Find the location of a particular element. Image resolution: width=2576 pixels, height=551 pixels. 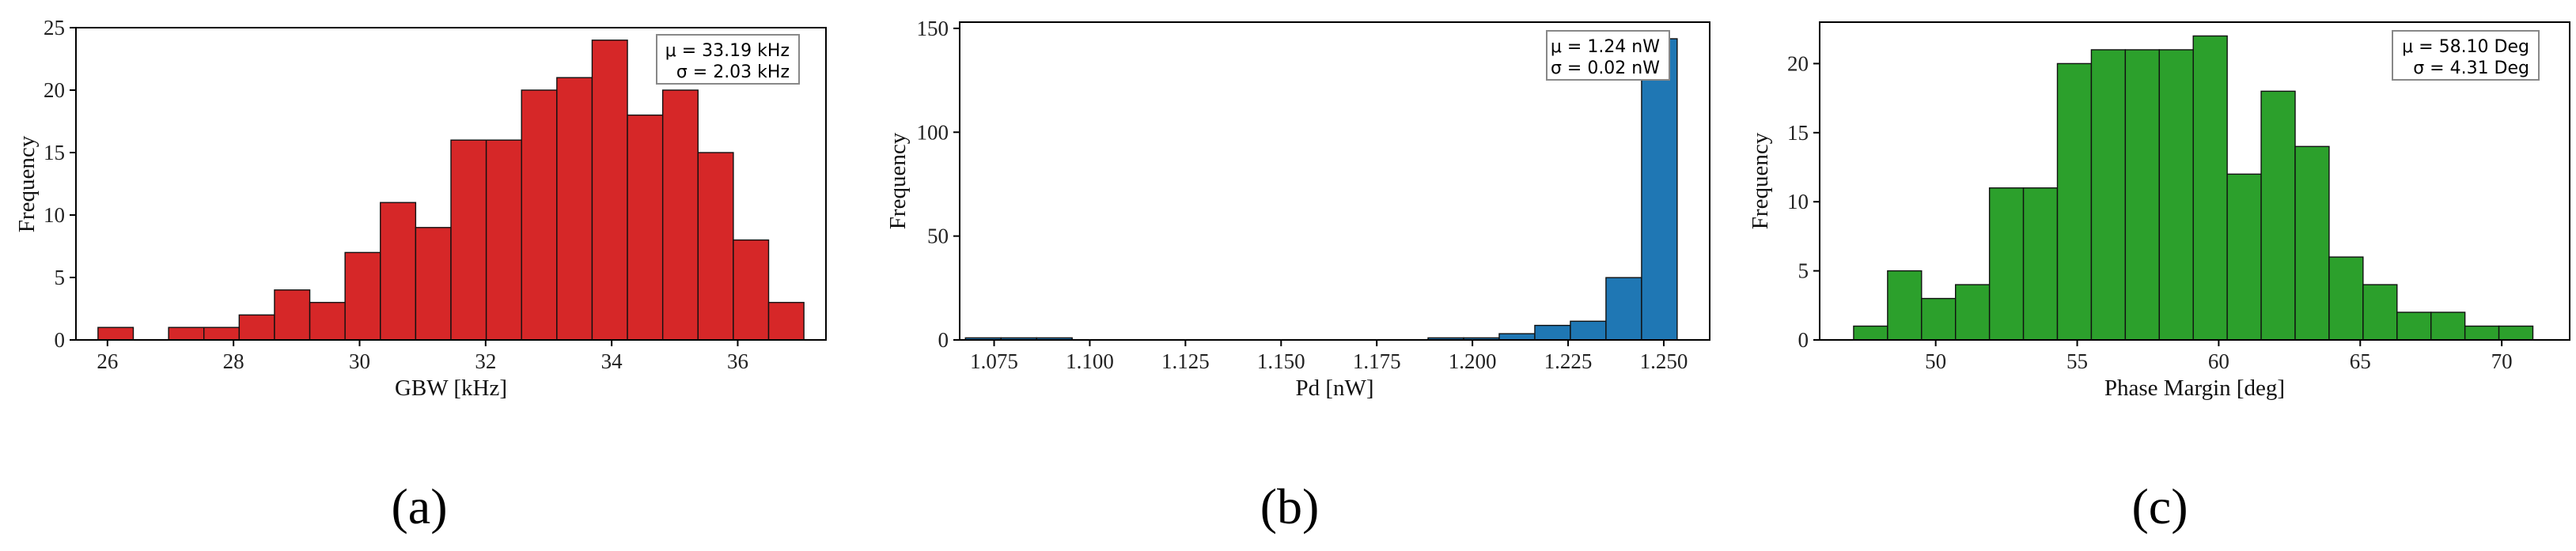

xticks-a: 26 28 30 32 34 36 is located at coordinates (422, 356).